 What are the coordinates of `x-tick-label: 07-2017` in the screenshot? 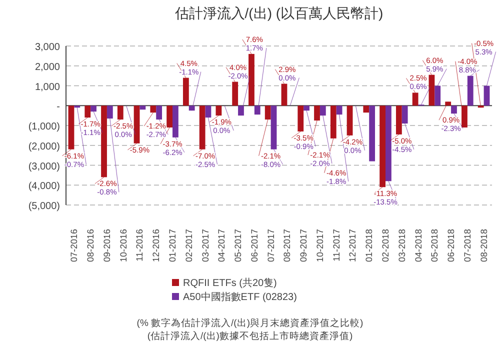 It's located at (271, 245).